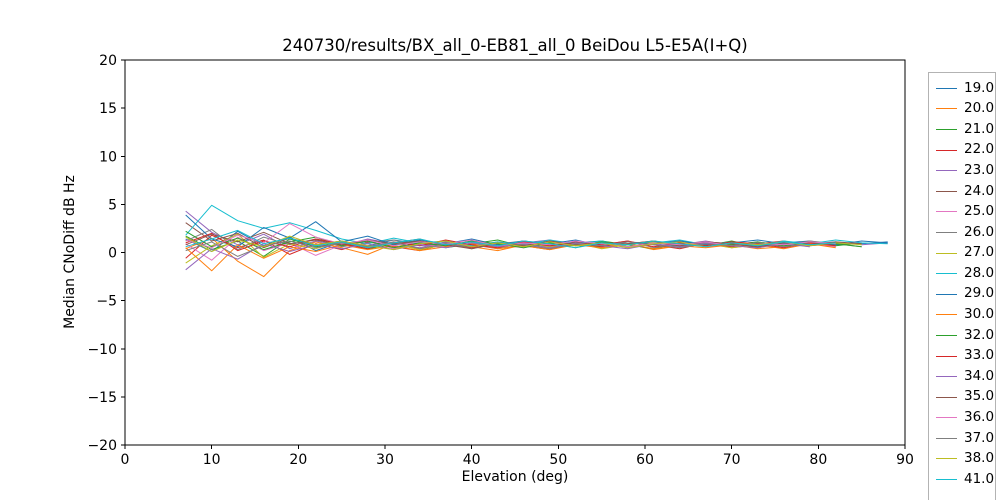 The width and height of the screenshot is (1000, 500). What do you see at coordinates (979, 87) in the screenshot?
I see `legend-item-label: 19.0` at bounding box center [979, 87].